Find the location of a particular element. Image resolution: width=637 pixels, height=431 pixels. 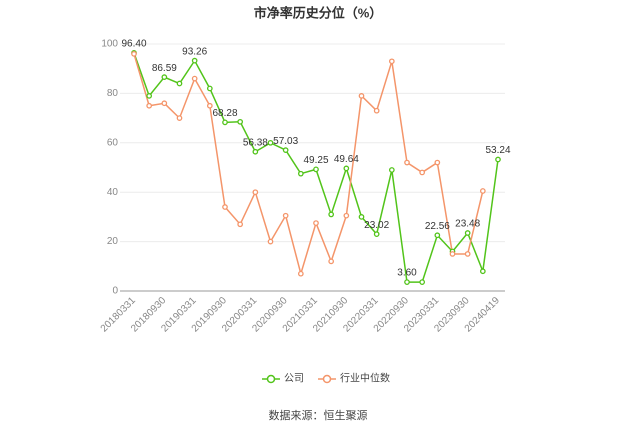

data-label: 53.24 is located at coordinates (497, 150).